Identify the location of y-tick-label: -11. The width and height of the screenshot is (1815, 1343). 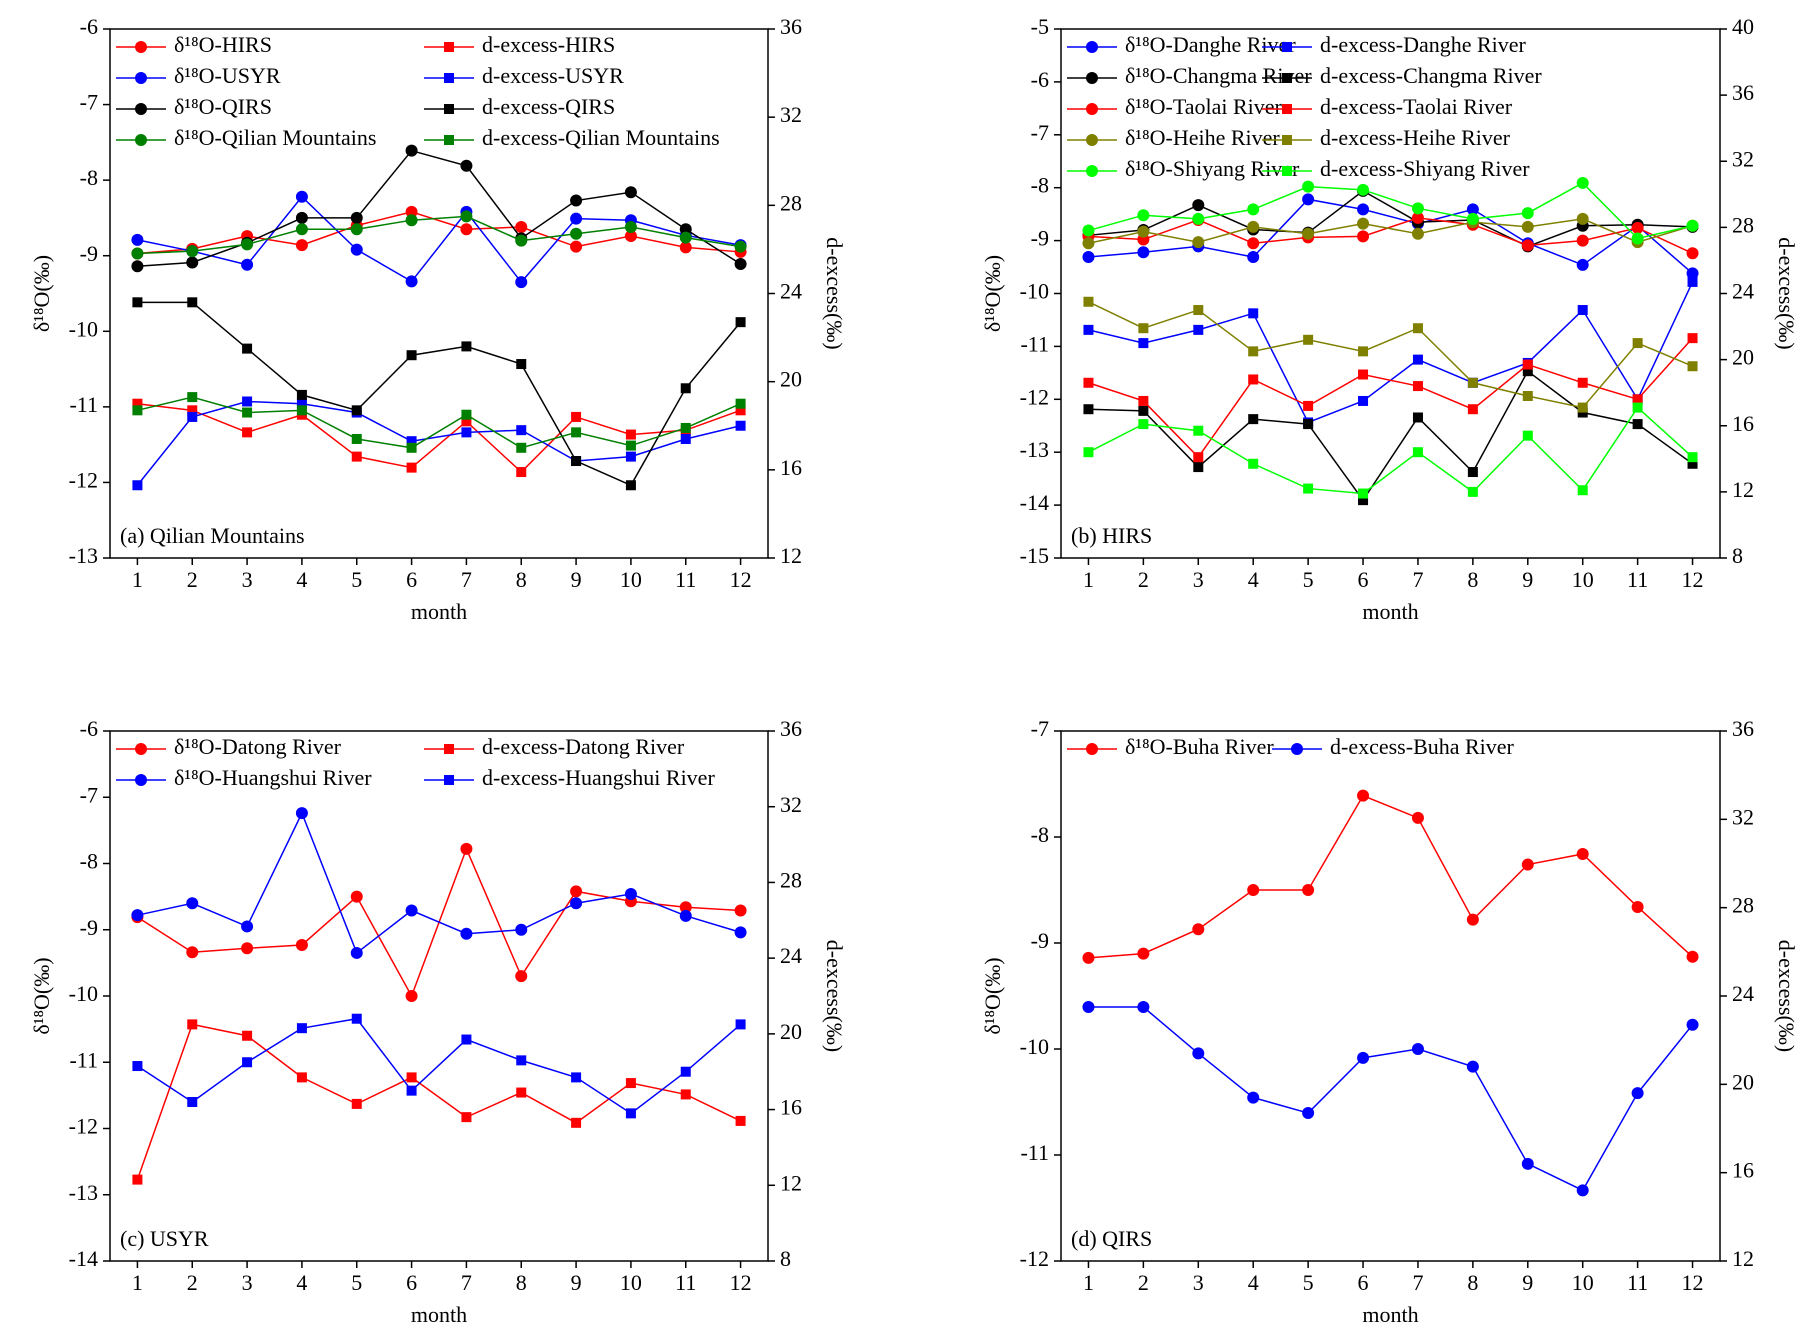
(1034, 343).